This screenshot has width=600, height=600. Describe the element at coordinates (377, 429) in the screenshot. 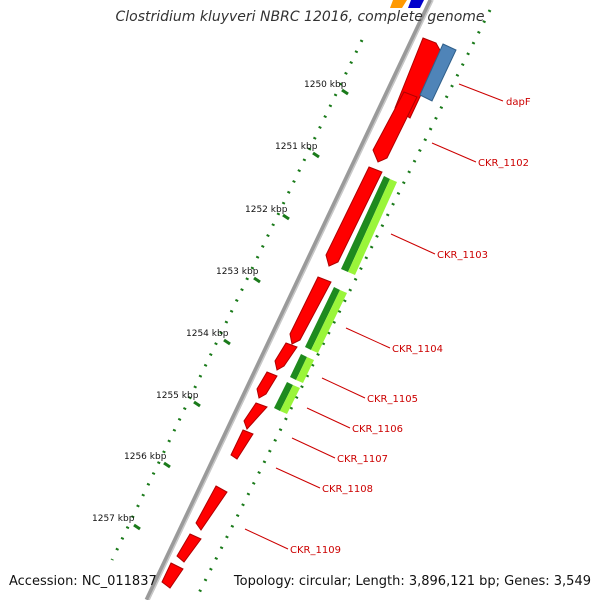

I see `gene-label: CKR_1106` at that location.